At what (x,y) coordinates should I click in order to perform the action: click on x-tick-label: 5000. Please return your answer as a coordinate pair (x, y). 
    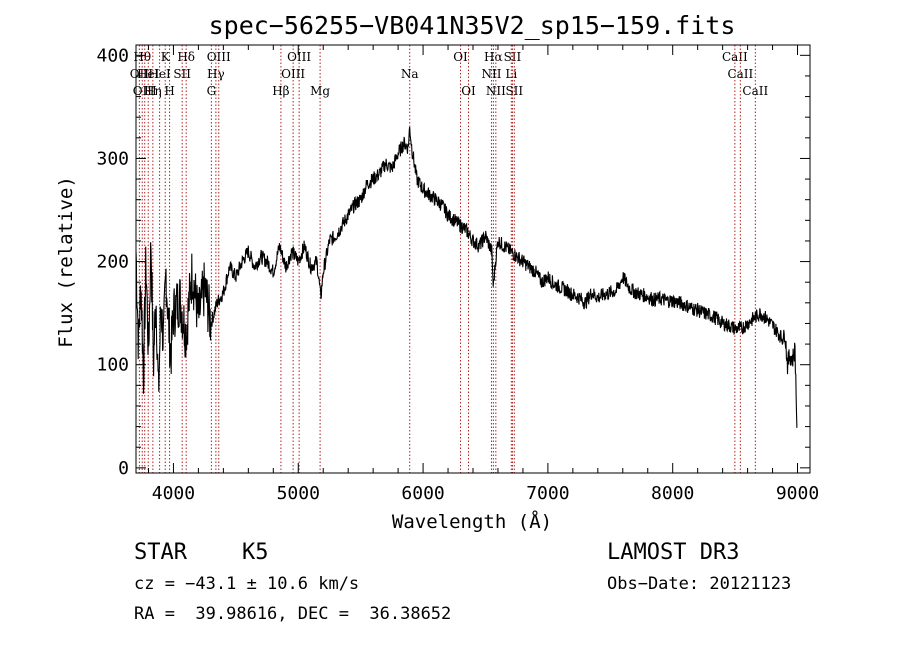
    Looking at the image, I should click on (298, 493).